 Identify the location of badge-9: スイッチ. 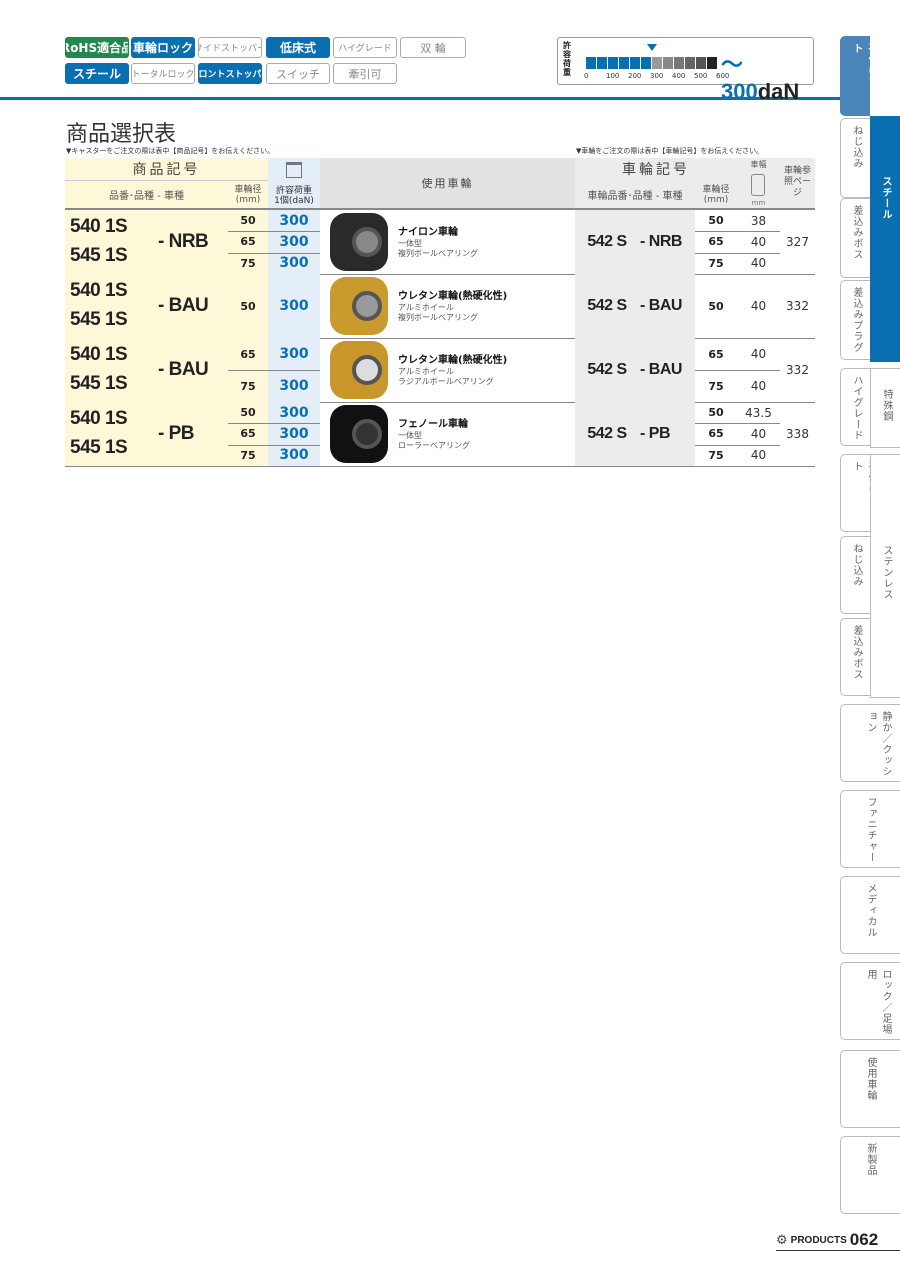
(298, 73).